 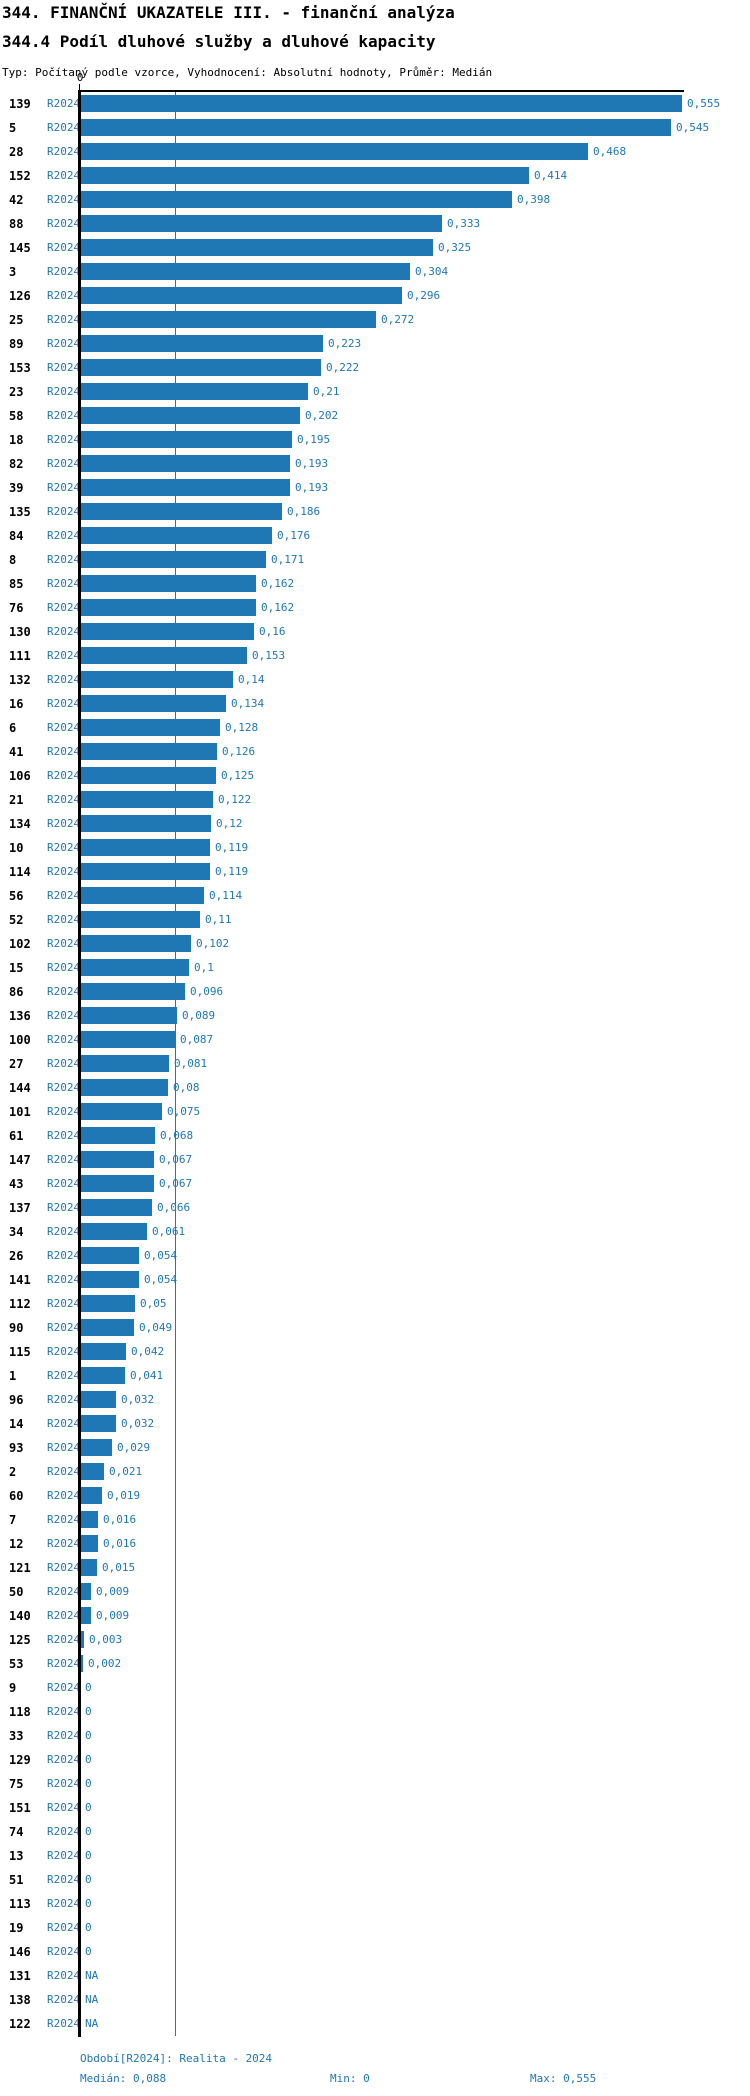 I want to click on row-id-label: 84, so click(x=16, y=536).